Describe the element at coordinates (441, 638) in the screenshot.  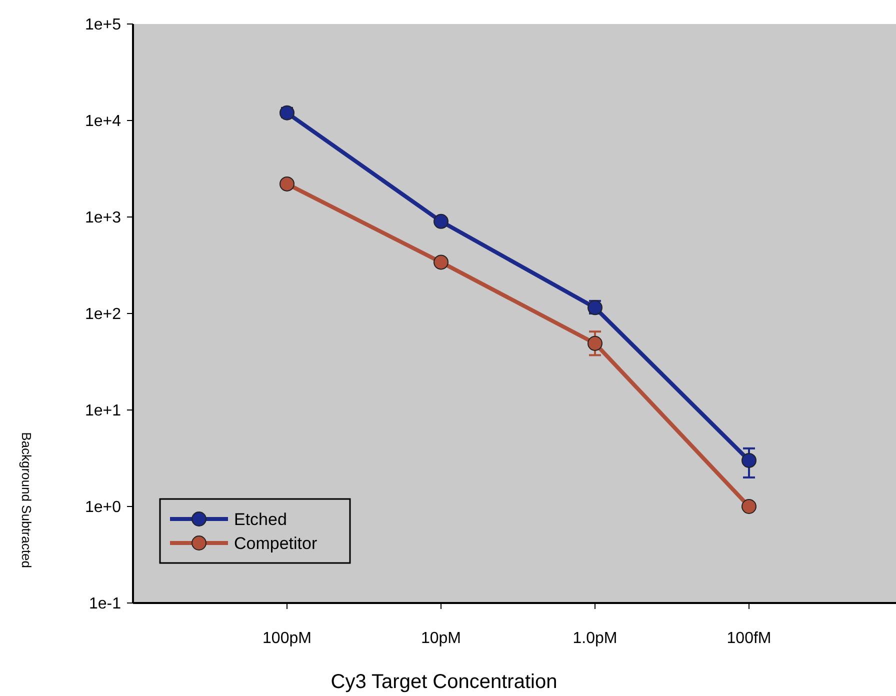
I see `x-tick-label: 10pM` at that location.